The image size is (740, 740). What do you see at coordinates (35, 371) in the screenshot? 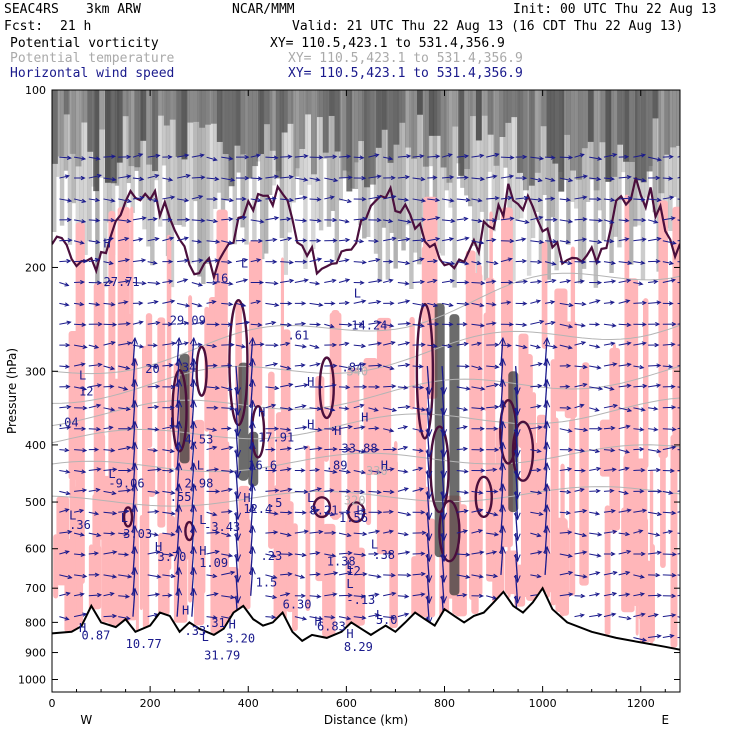
I see `y-tick-label: 300` at bounding box center [35, 371].